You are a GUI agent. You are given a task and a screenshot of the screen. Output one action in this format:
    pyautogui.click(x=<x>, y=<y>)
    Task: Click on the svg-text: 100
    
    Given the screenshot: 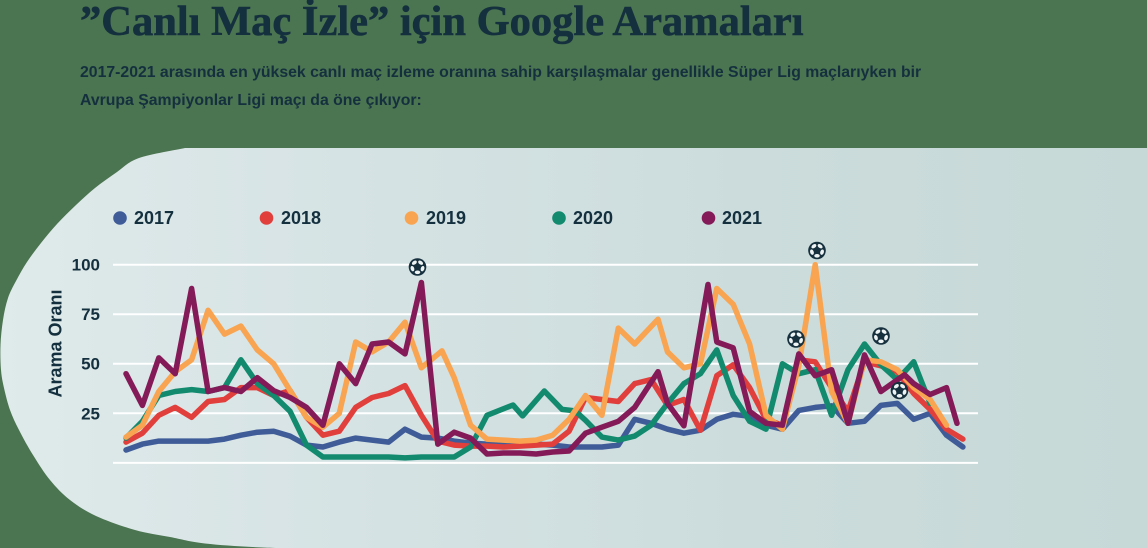 What is the action you would take?
    pyautogui.click(x=86, y=265)
    